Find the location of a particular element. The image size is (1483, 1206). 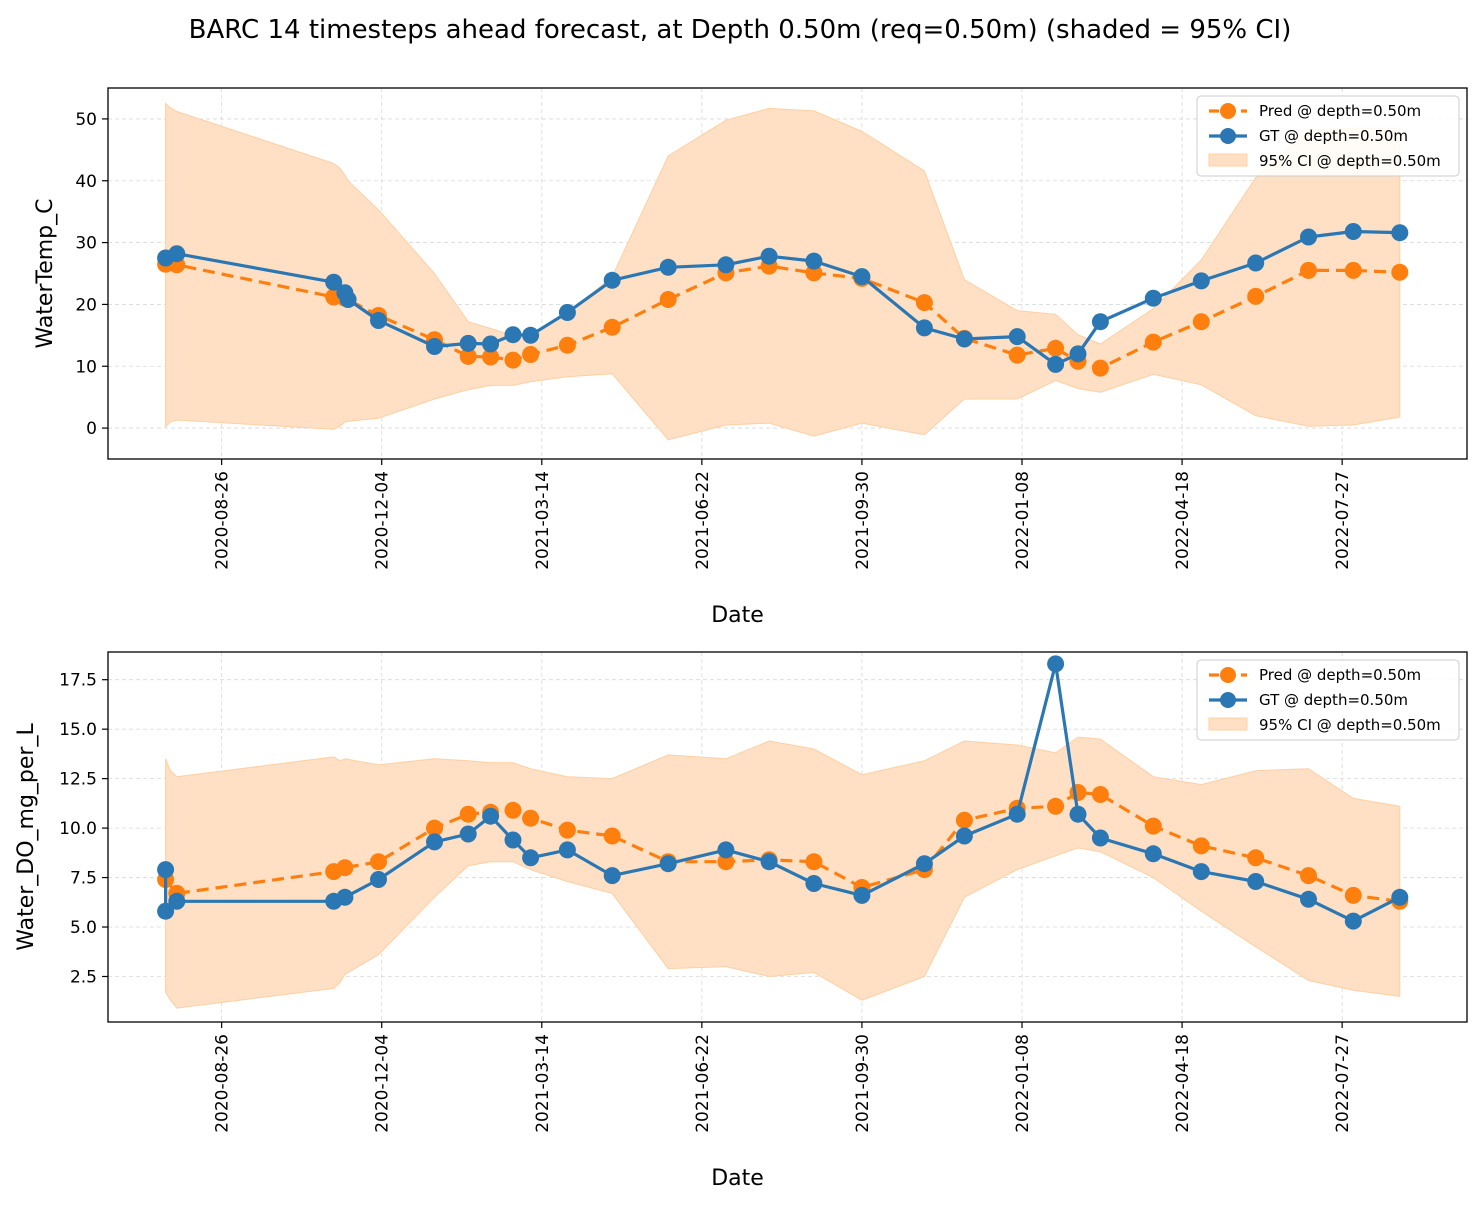

legend-box is located at coordinates (1328, 136).